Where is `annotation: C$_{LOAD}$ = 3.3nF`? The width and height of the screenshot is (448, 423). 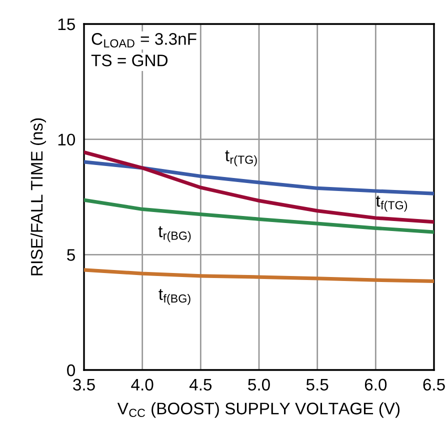 annotation: C$_{LOAD}$ = 3.3nF is located at coordinates (144, 40).